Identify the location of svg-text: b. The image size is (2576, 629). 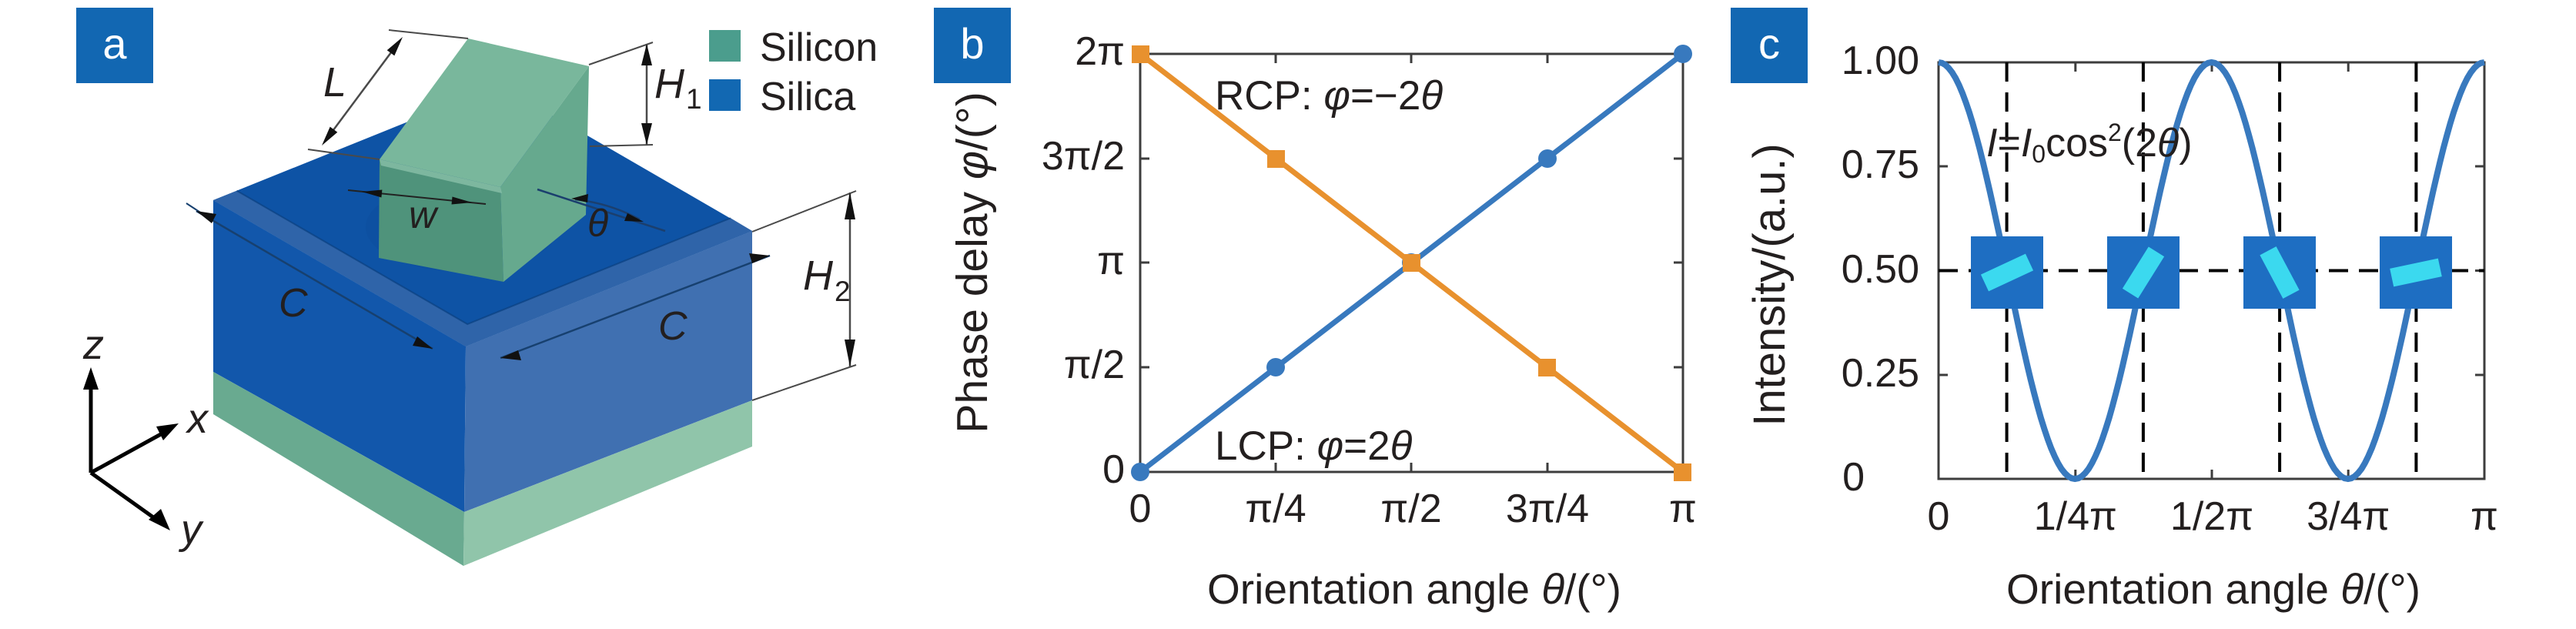
(972, 43).